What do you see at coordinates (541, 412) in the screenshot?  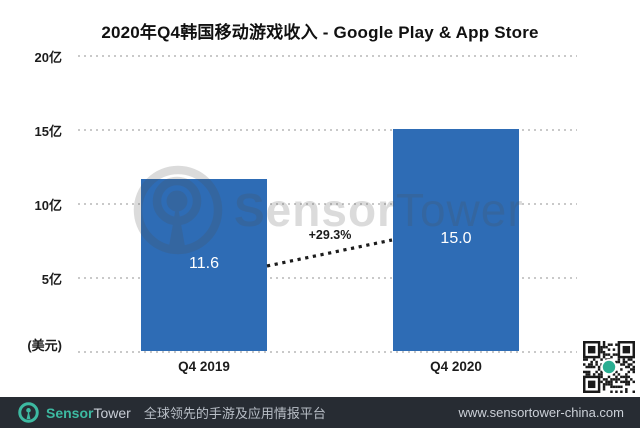 I see `footer-url: www.sensortower-china.com` at bounding box center [541, 412].